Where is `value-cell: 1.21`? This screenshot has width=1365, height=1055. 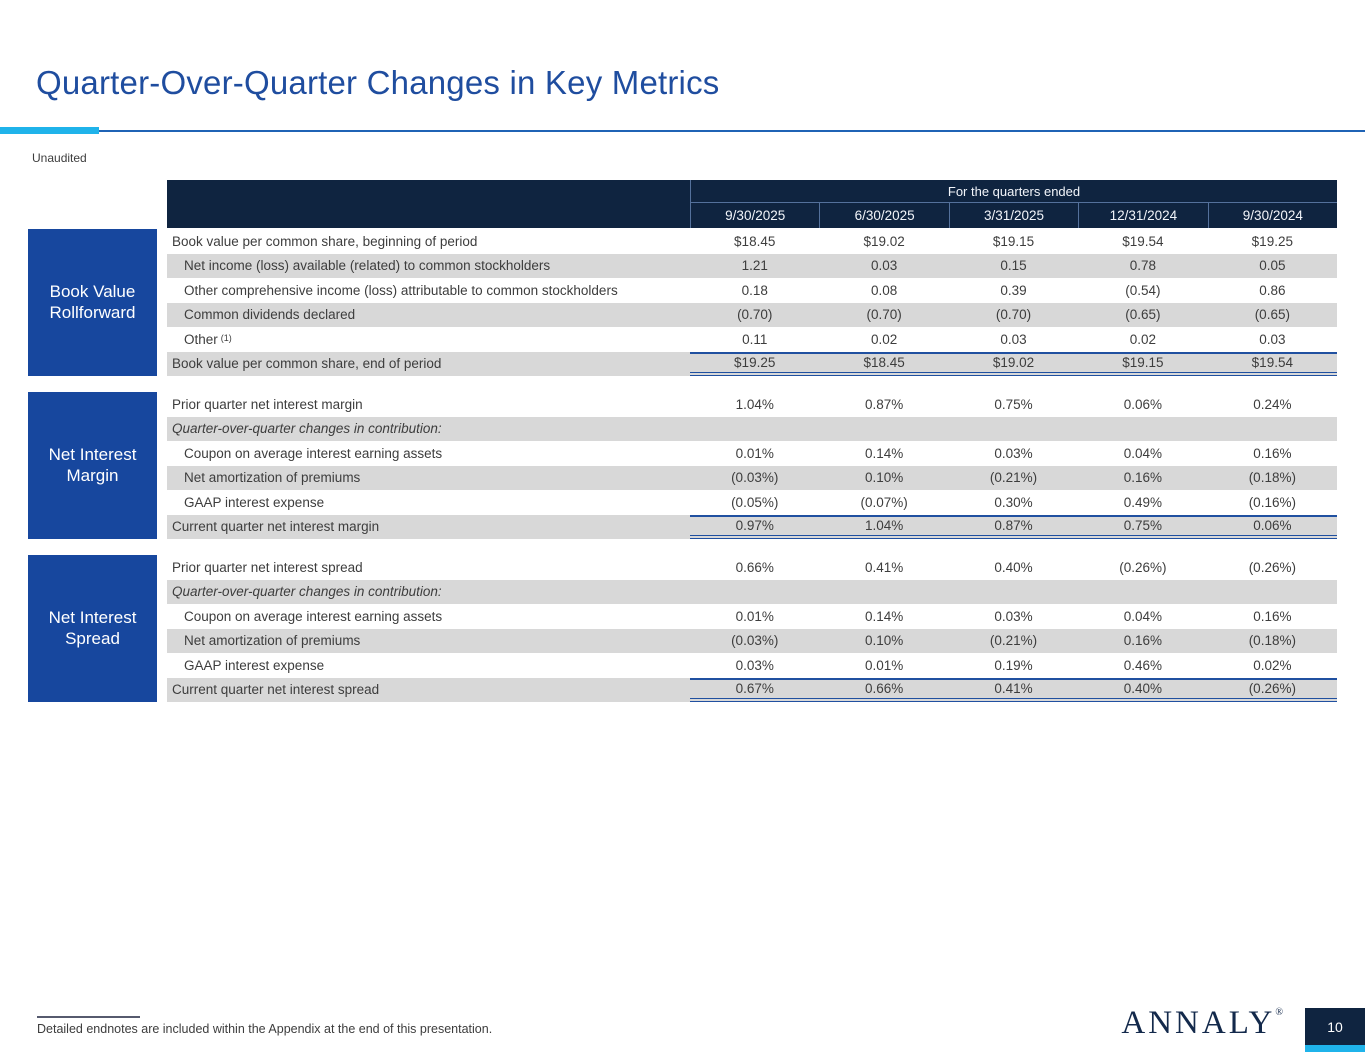 value-cell: 1.21 is located at coordinates (754, 266).